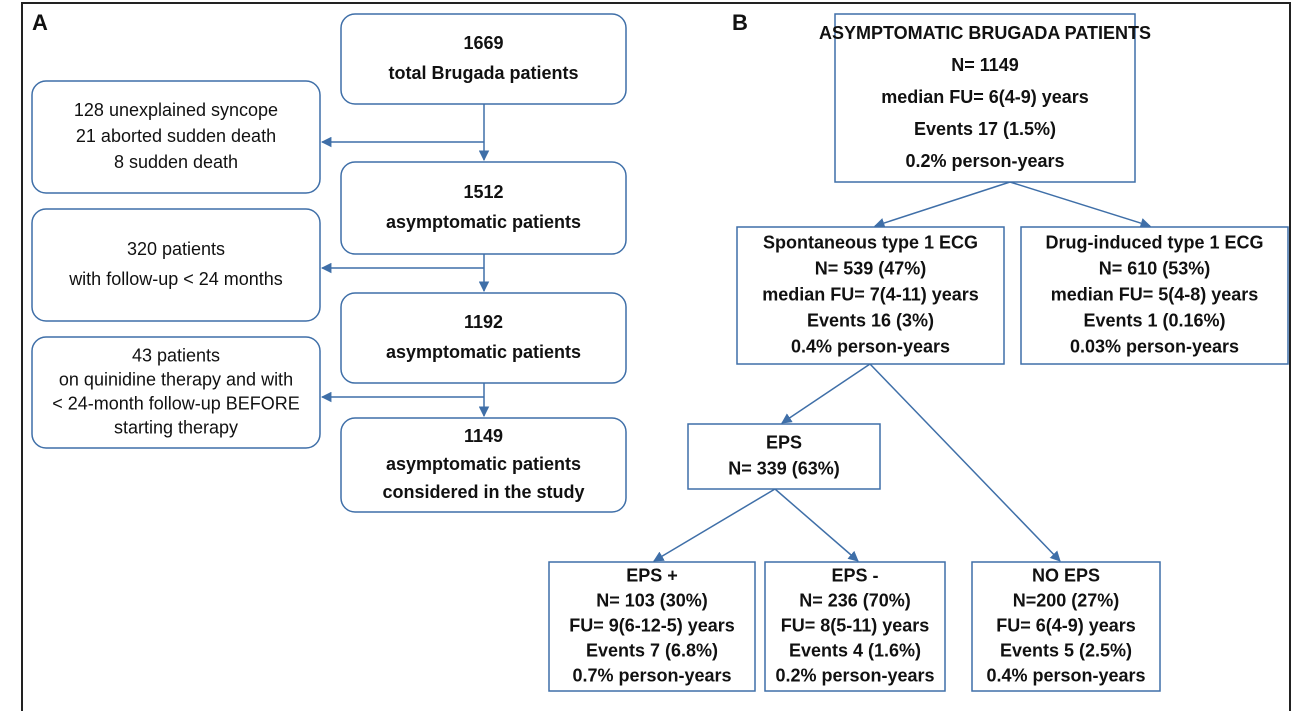  I want to click on box-text: FU= 9(6-12-5) years, so click(652, 625).